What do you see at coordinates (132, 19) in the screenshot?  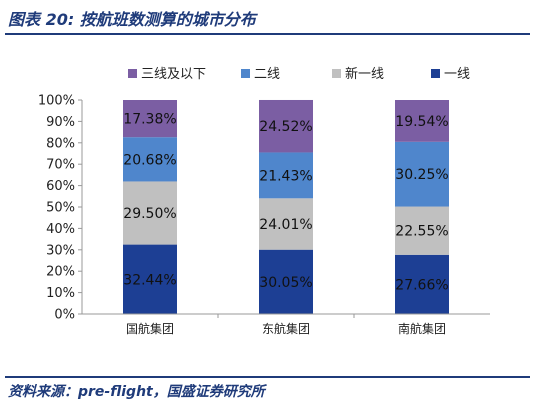 I see `figure-title: 图表 20: 按航班数测算的城市分布` at bounding box center [132, 19].